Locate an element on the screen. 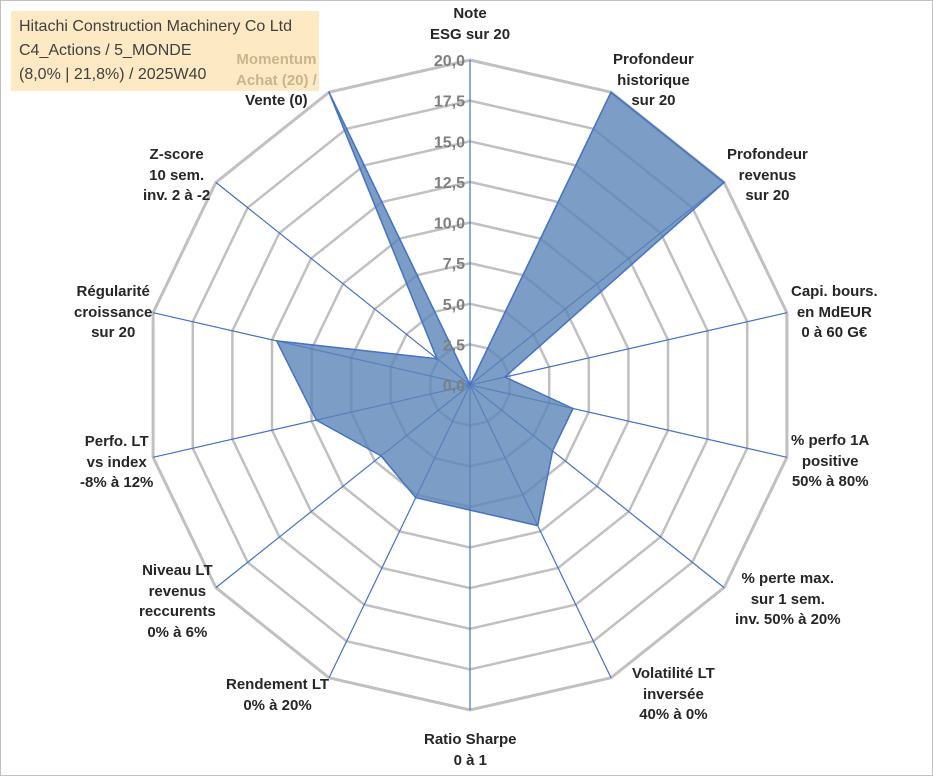 The height and width of the screenshot is (777, 933). axis-label: Niveau LT revenus reccurents 0% à 6% is located at coordinates (177, 602).